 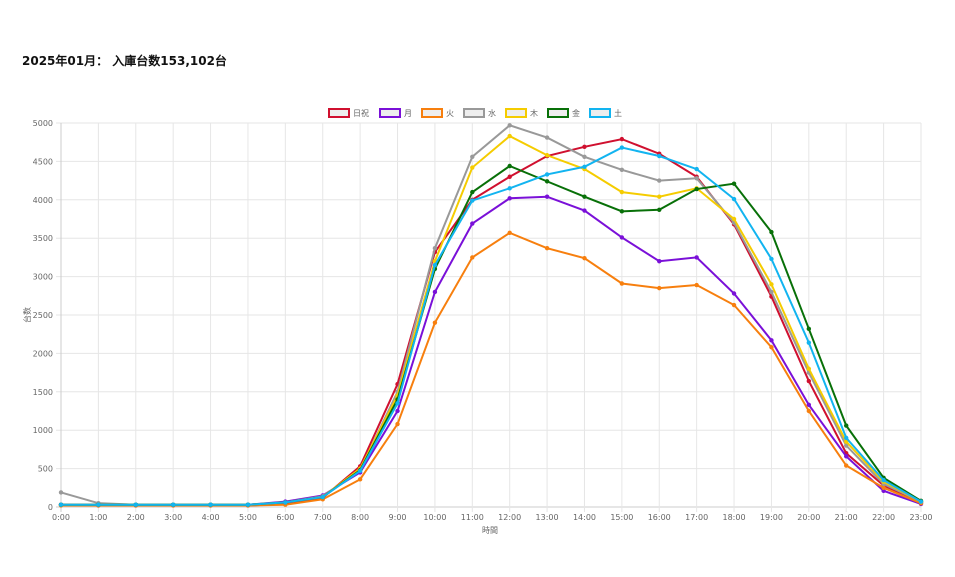 I want to click on x-tick-label: 18:00, so click(x=734, y=517).